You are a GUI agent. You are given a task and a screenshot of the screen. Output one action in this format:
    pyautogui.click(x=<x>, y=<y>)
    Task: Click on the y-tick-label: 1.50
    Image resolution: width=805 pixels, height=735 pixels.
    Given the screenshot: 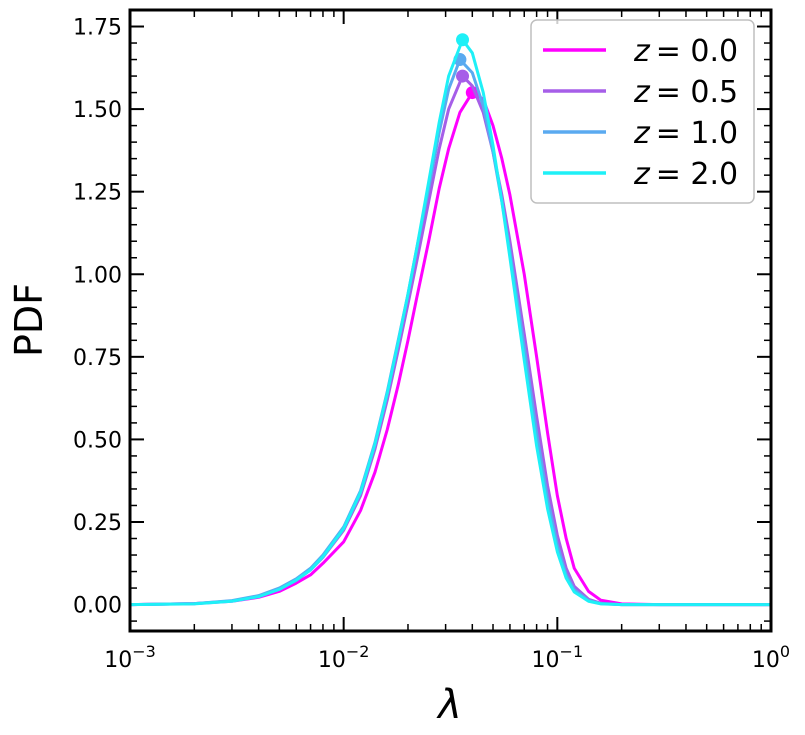 What is the action you would take?
    pyautogui.click(x=97, y=110)
    